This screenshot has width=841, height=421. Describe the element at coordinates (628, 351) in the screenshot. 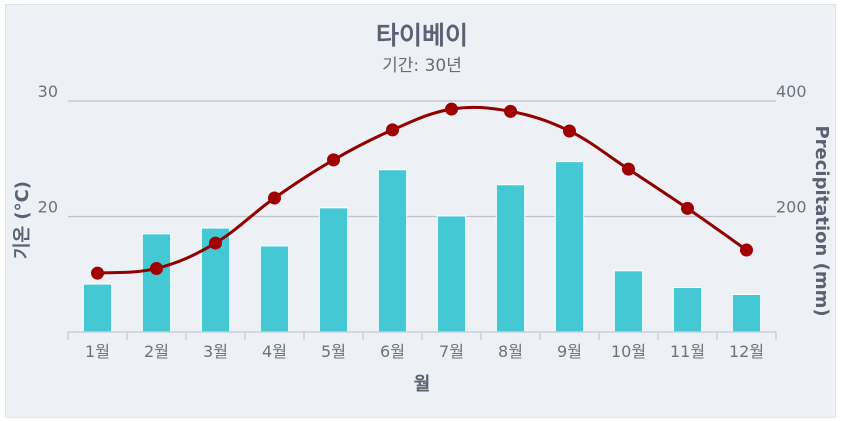

I see `x-tick-label-10: 10월` at that location.